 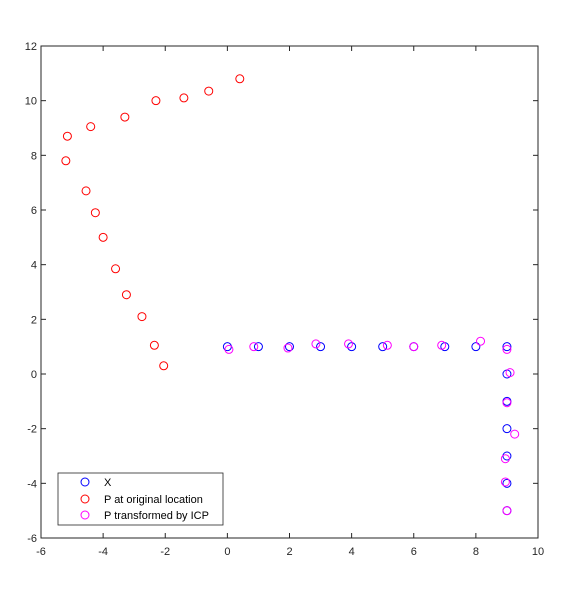 I want to click on legend-marker-x, so click(x=85, y=482).